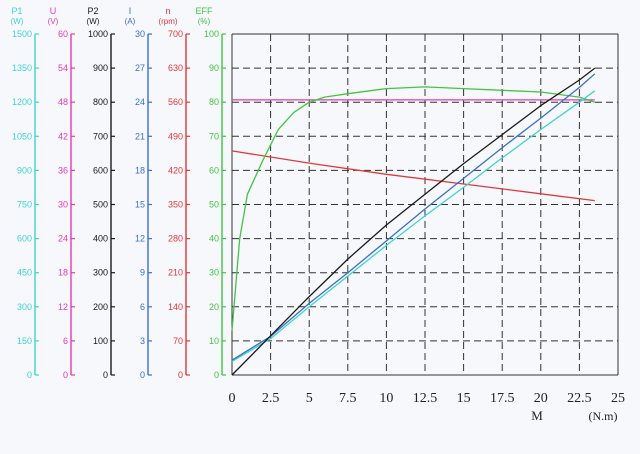 This screenshot has height=454, width=640. I want to click on y-tick-label-n: 560, so click(175, 102).